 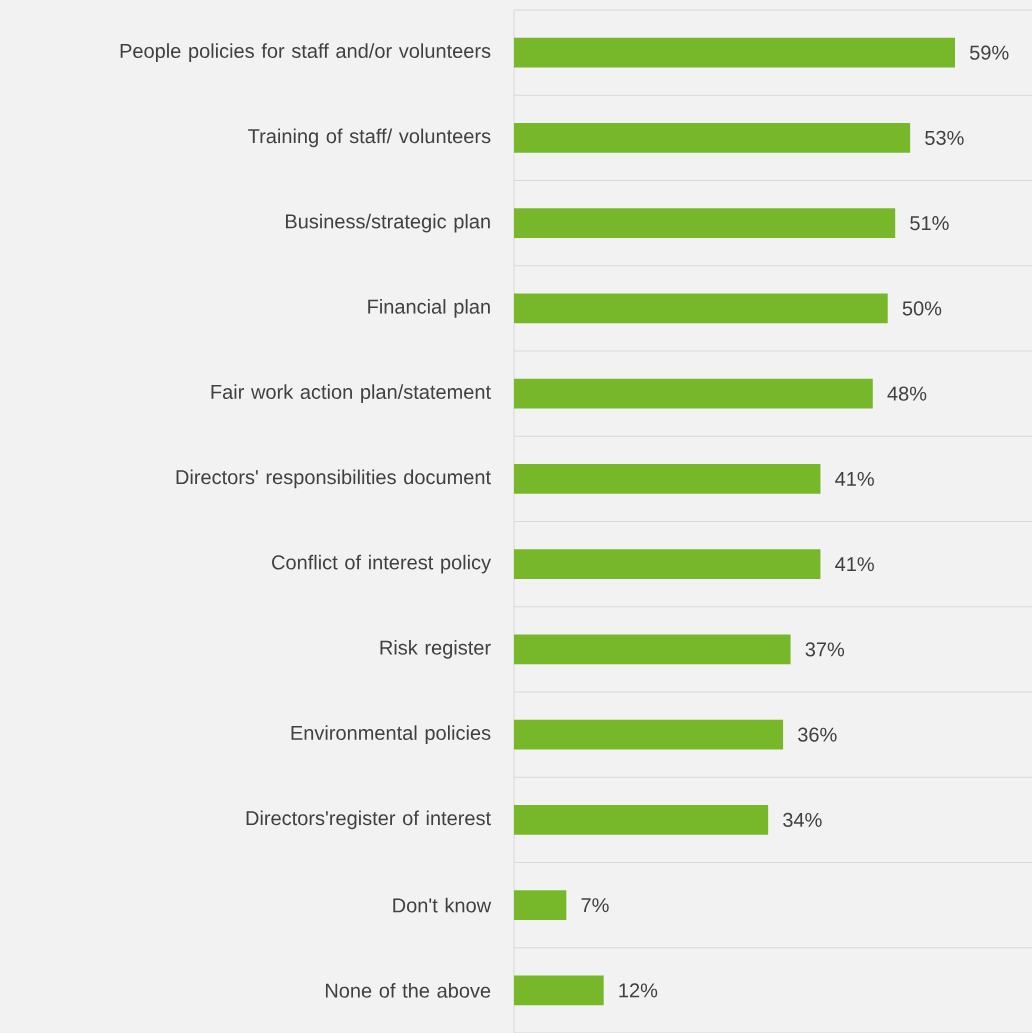 I want to click on y-tick-label: Business/strategic plan, so click(x=387, y=223).